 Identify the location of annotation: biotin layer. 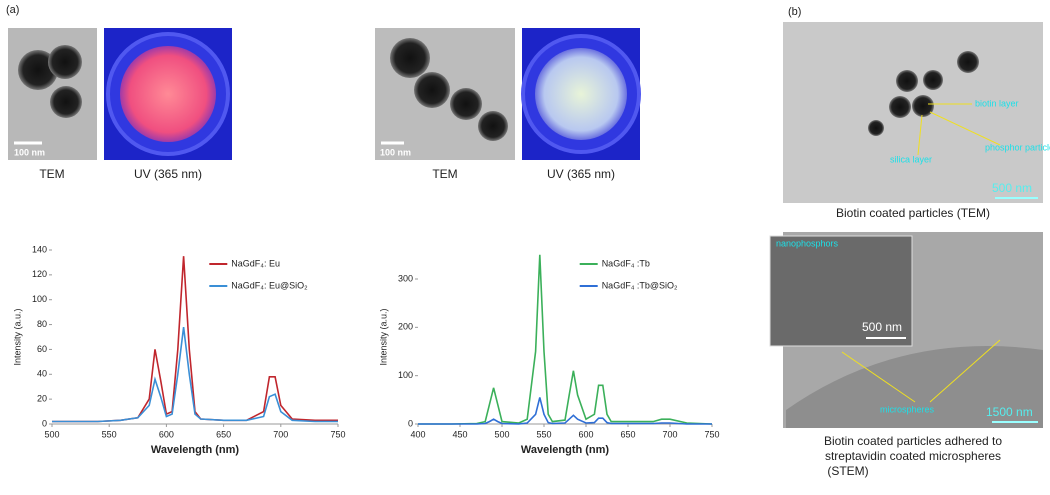
(997, 103).